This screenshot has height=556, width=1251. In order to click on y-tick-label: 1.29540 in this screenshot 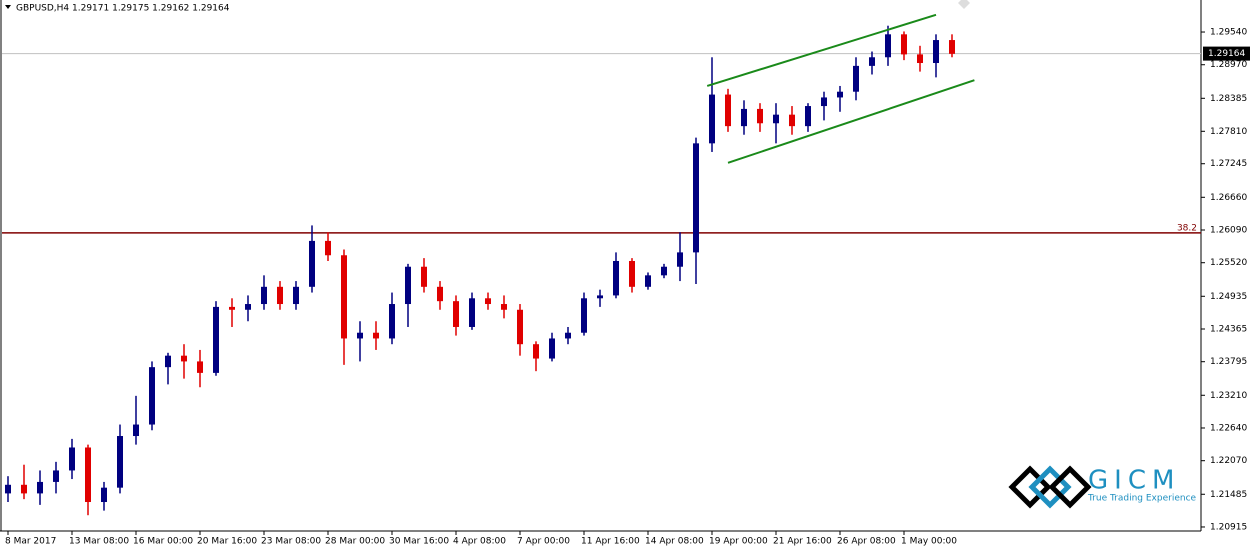, I will do `click(1228, 33)`.